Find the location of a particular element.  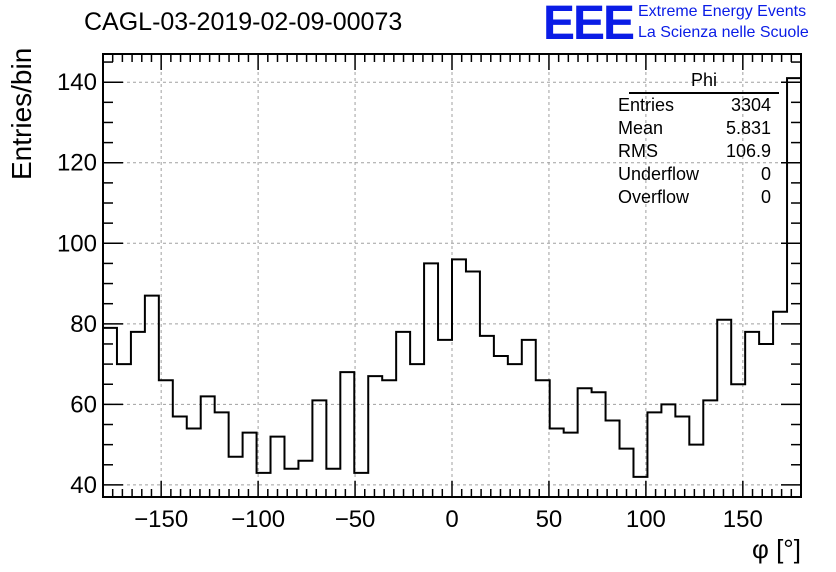

x-tick-label: 0 is located at coordinates (451, 519).